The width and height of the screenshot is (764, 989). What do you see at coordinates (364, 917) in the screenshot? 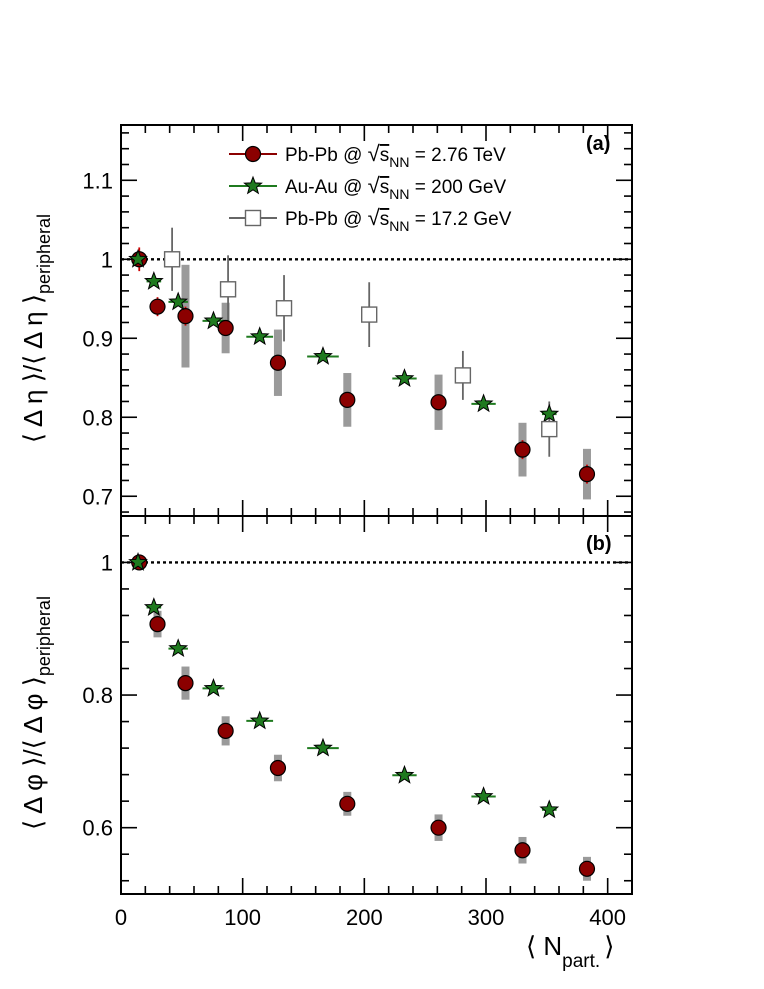
I see `x-tick-label: 200` at bounding box center [364, 917].